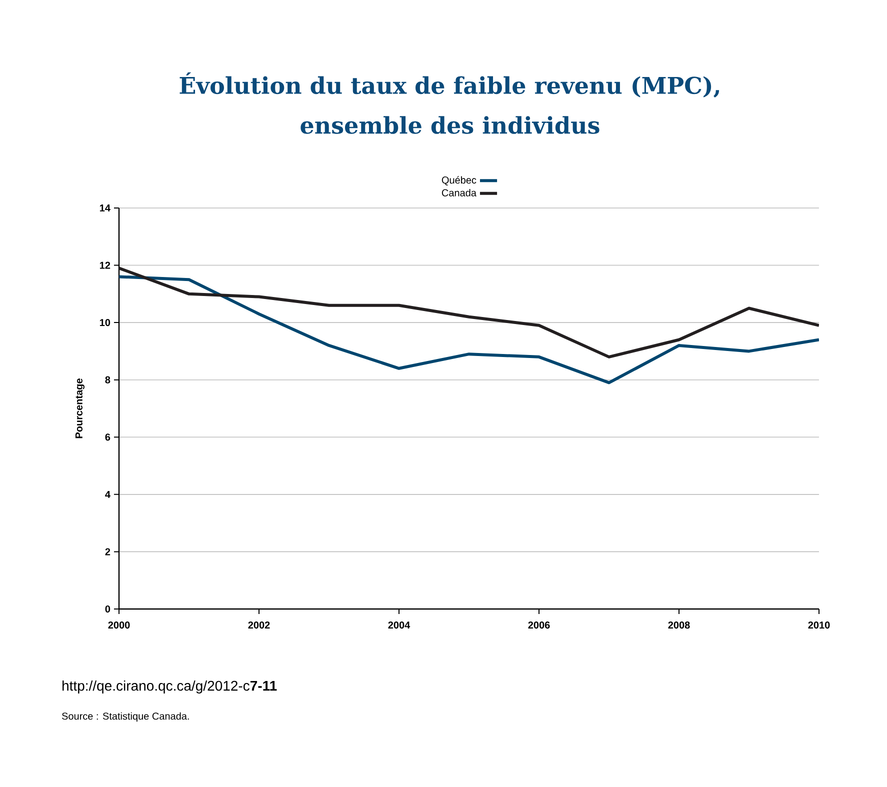 Image resolution: width=887 pixels, height=787 pixels. Describe the element at coordinates (105, 265) in the screenshot. I see `y-tick-label: 12` at that location.